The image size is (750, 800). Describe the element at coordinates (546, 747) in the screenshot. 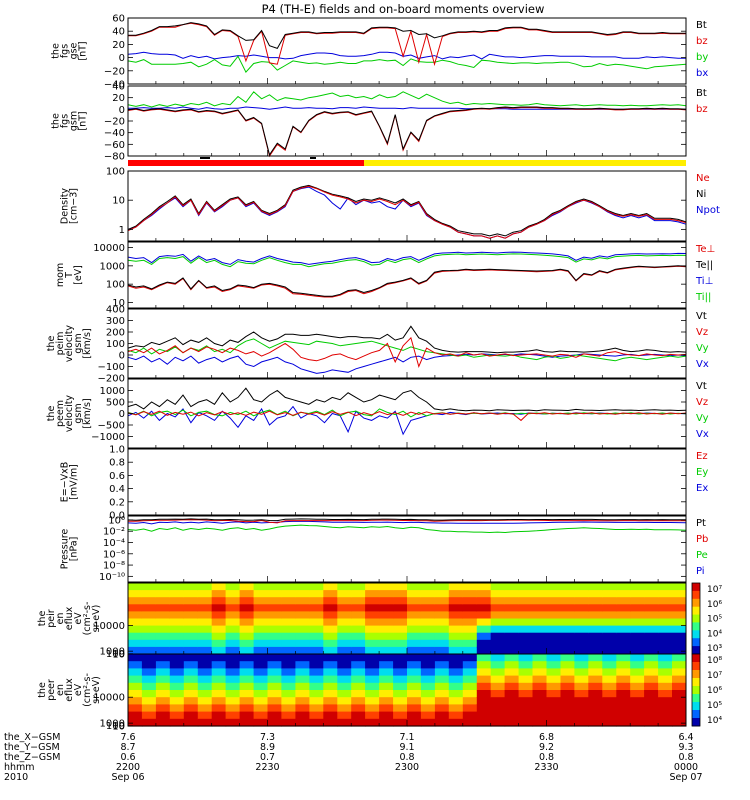

I see `x-axis-value: 9.2` at that location.